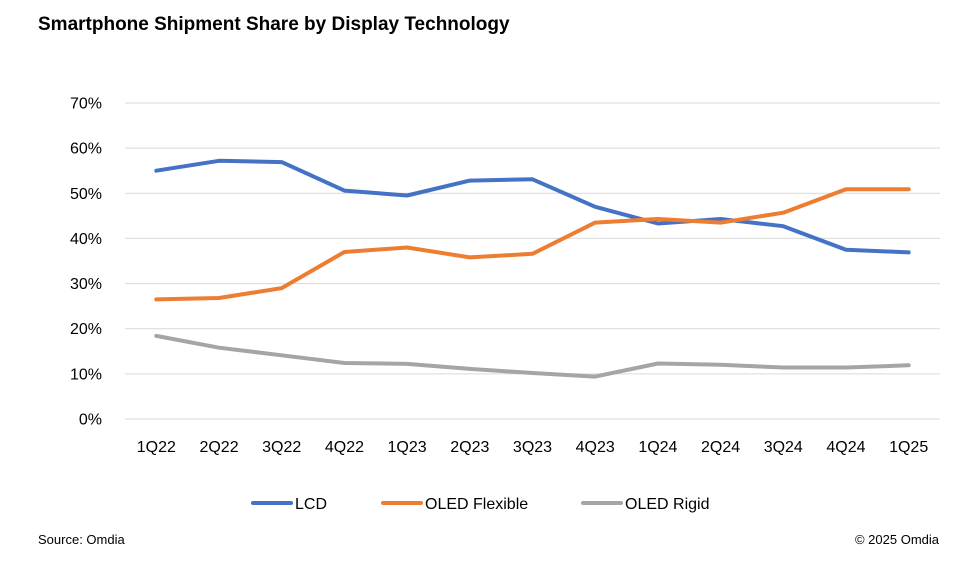 This screenshot has width=967, height=565. What do you see at coordinates (532, 356) in the screenshot?
I see `series-line-oled-rigid` at bounding box center [532, 356].